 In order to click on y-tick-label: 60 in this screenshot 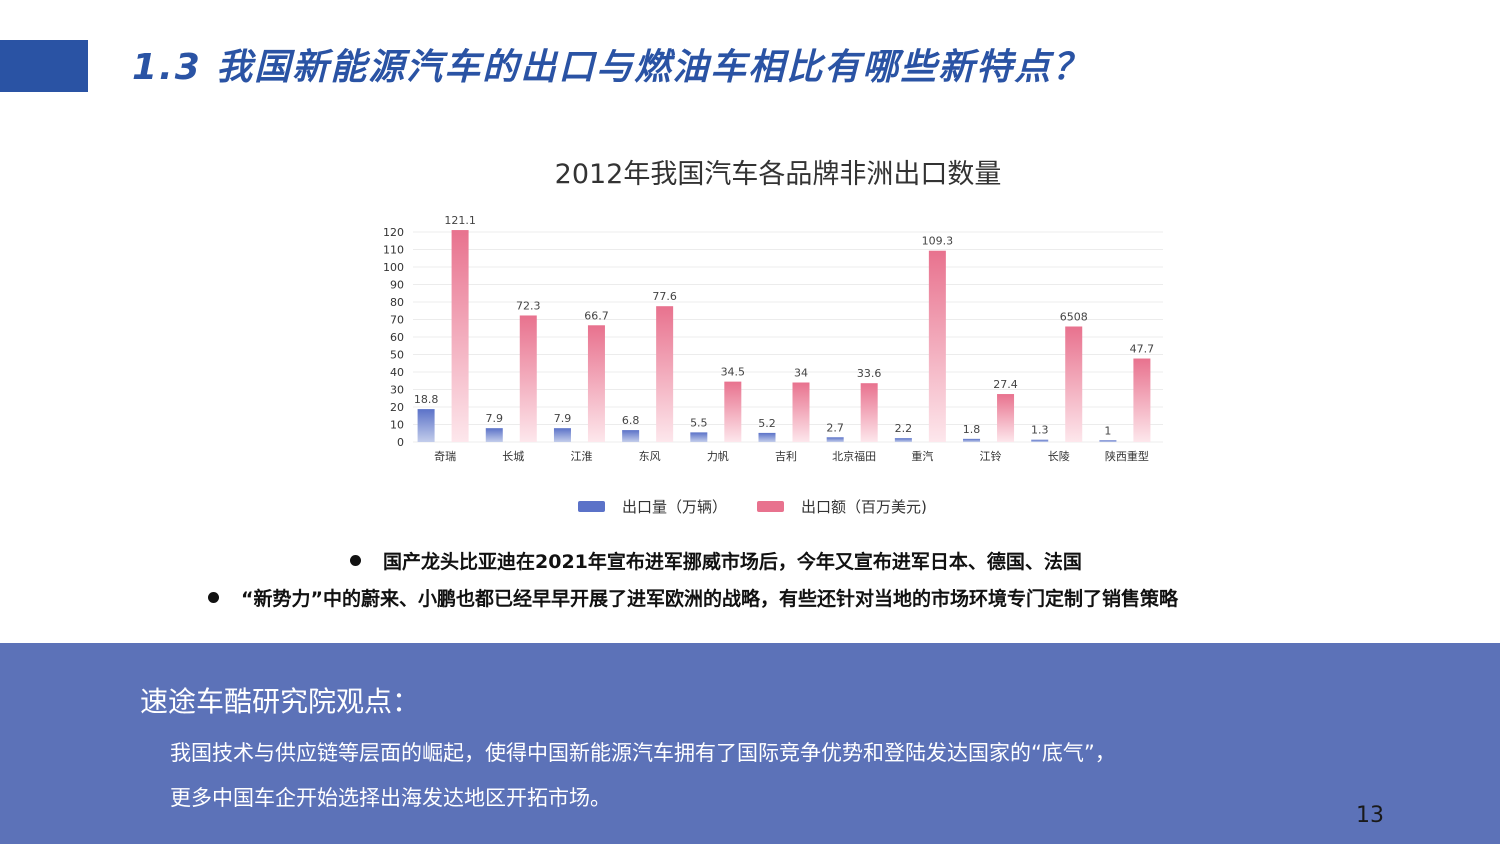, I will do `click(397, 337)`.